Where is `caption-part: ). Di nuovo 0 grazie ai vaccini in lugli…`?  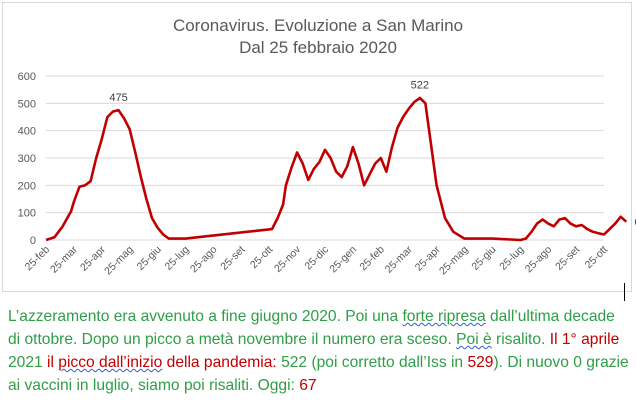
caption-part: ). Di nuovo 0 grazie ai vaccini in lugli… is located at coordinates (318, 374).